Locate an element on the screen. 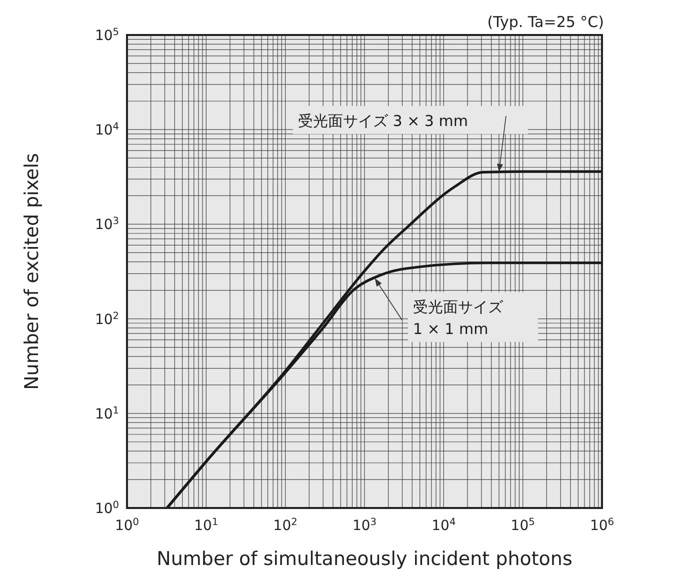 The image size is (674, 585). x-tick-label: 10$^{1}$ is located at coordinates (206, 525).